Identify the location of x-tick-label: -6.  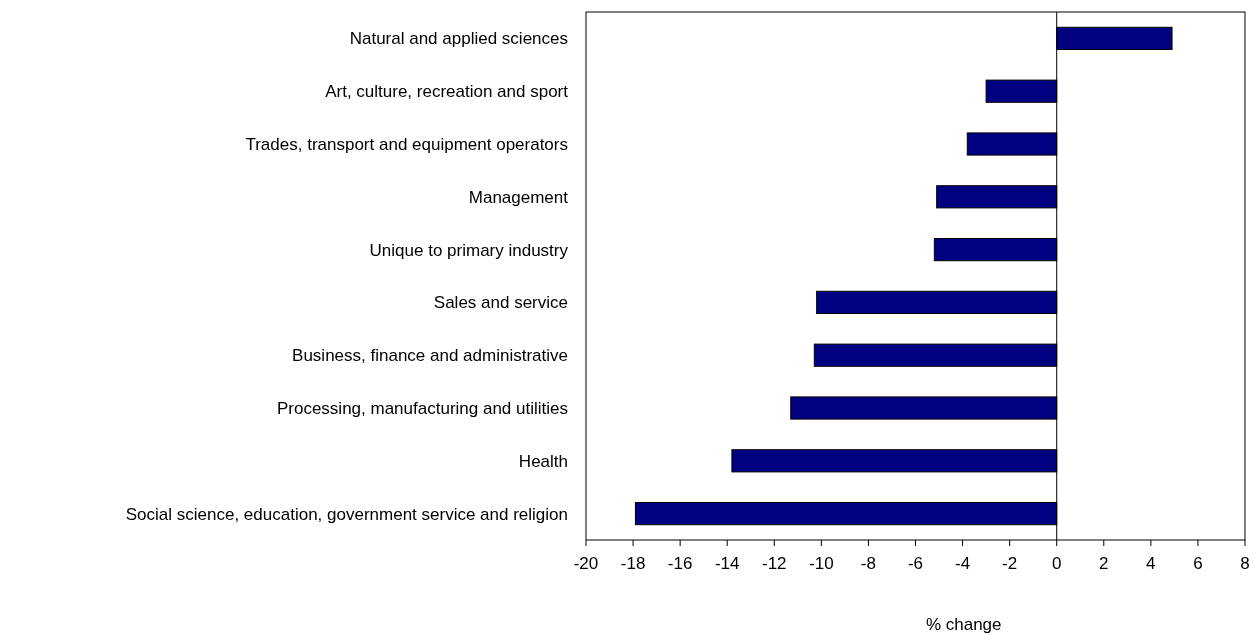
(915, 563).